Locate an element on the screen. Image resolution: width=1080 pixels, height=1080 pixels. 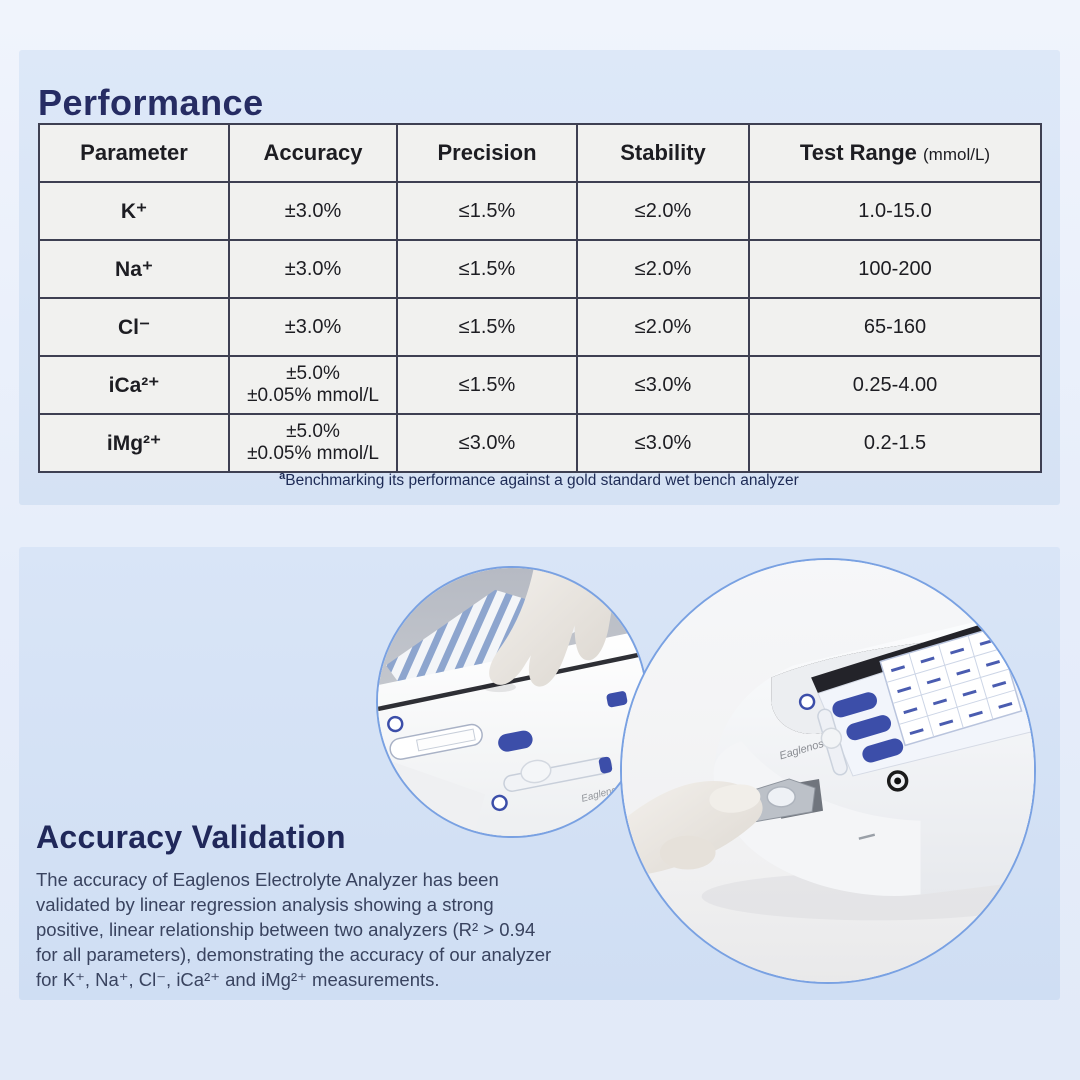
cell-range: 0.2-1.5 is located at coordinates (895, 443).